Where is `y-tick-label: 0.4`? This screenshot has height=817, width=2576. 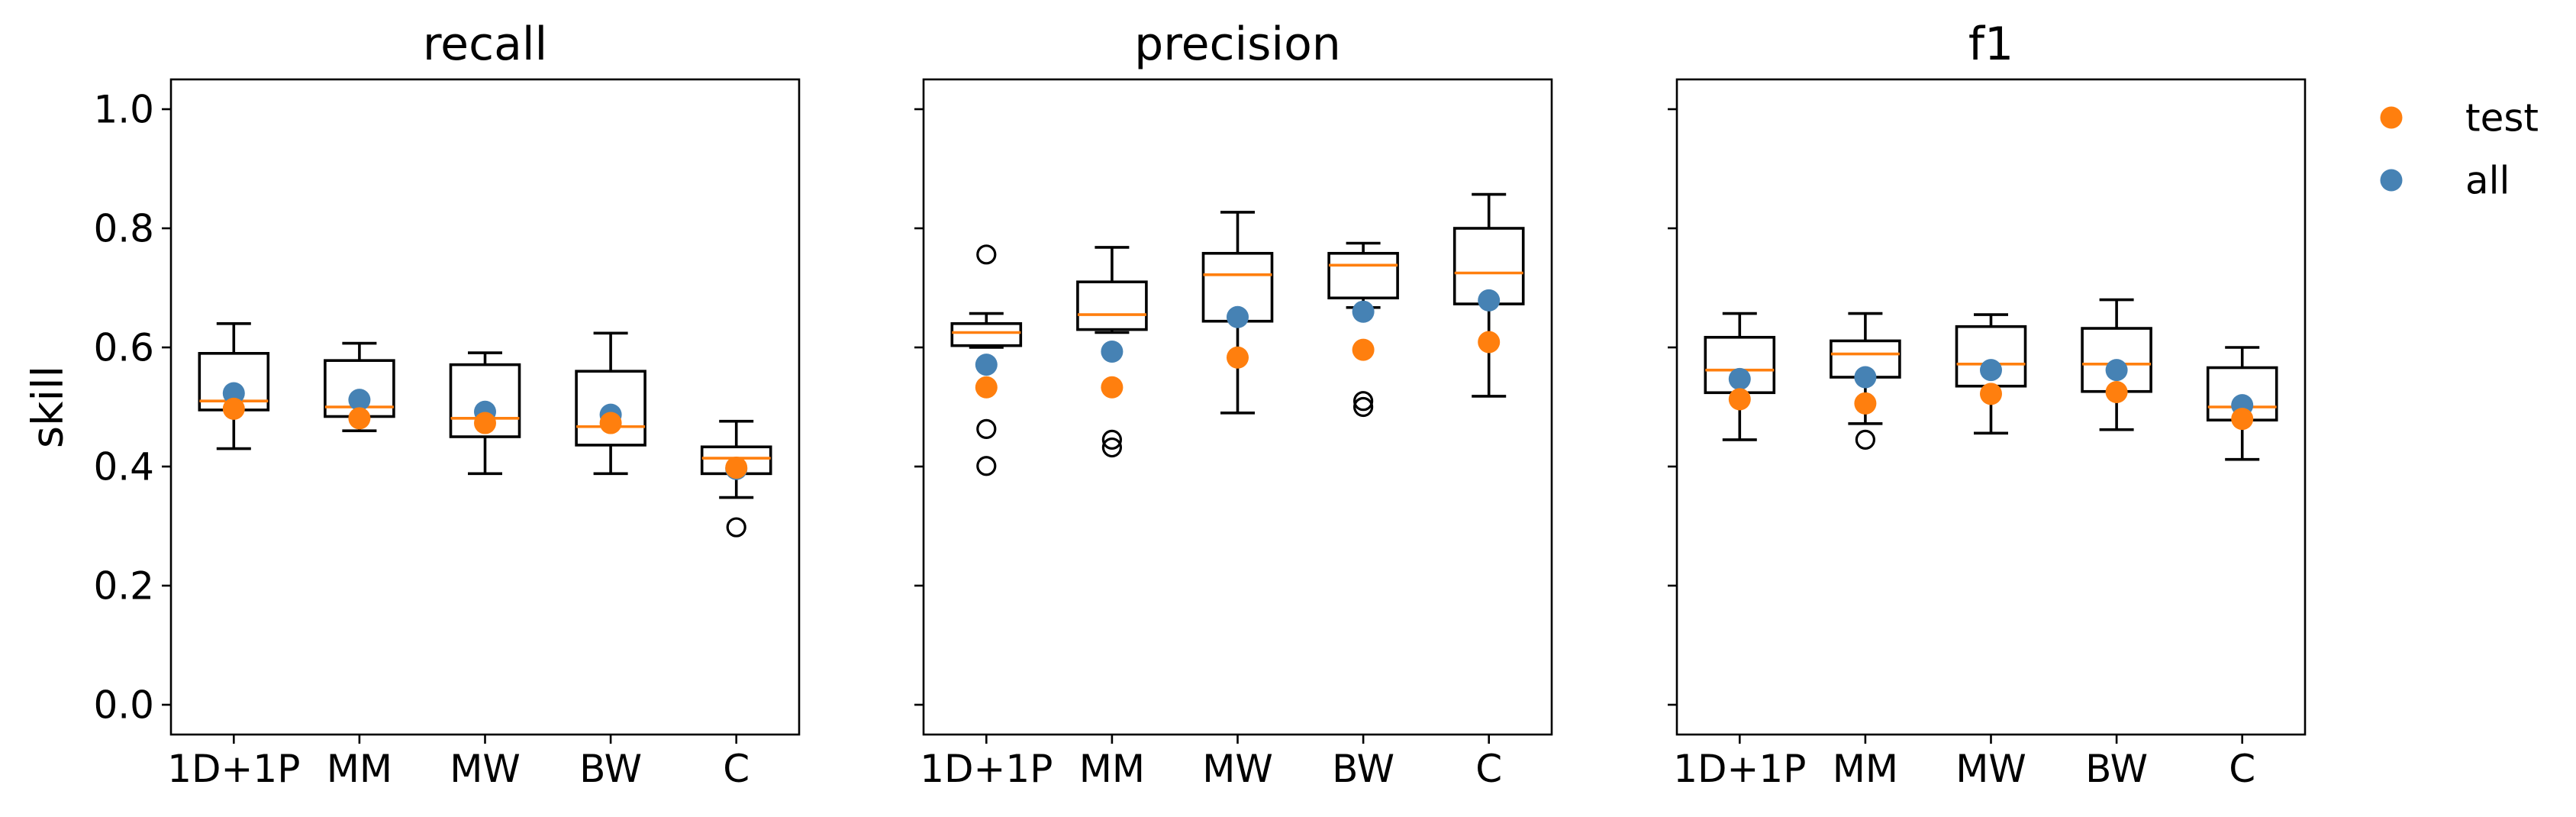
y-tick-label: 0.4 is located at coordinates (124, 467).